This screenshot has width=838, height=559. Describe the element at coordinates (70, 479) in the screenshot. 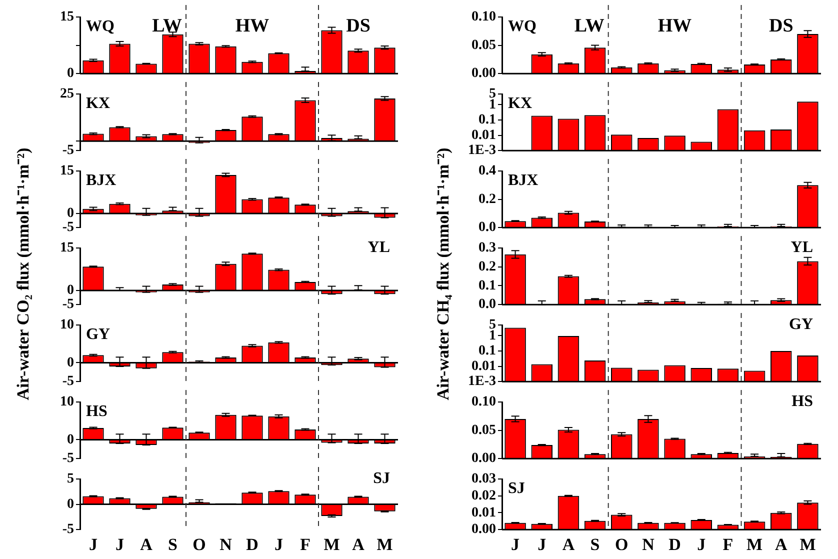

I see `y-tick-label: 5` at that location.